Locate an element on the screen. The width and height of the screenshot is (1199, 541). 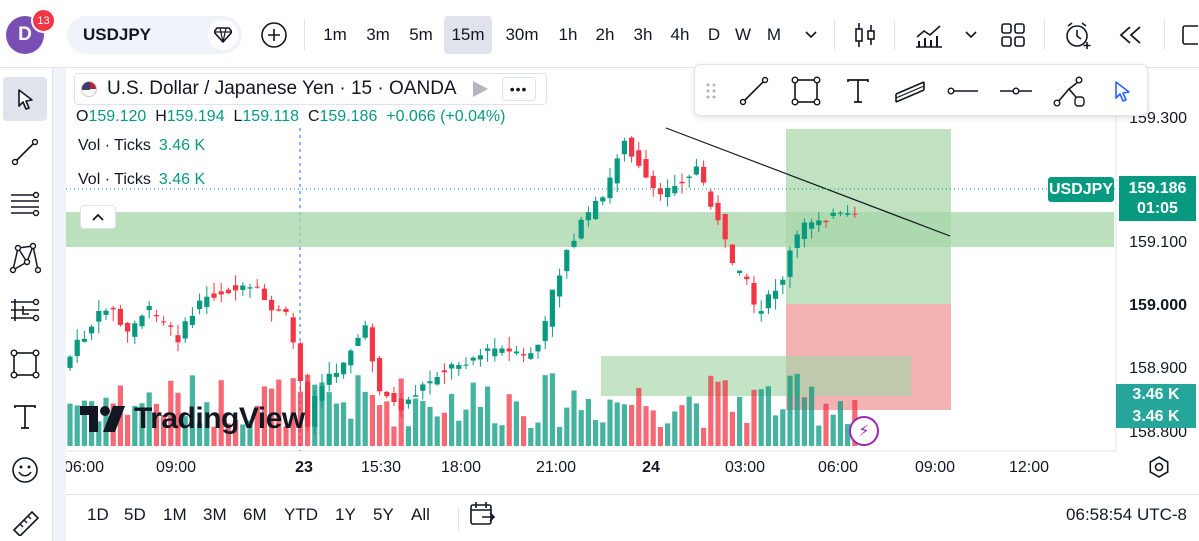
emoji-tool-button is located at coordinates (25, 470).